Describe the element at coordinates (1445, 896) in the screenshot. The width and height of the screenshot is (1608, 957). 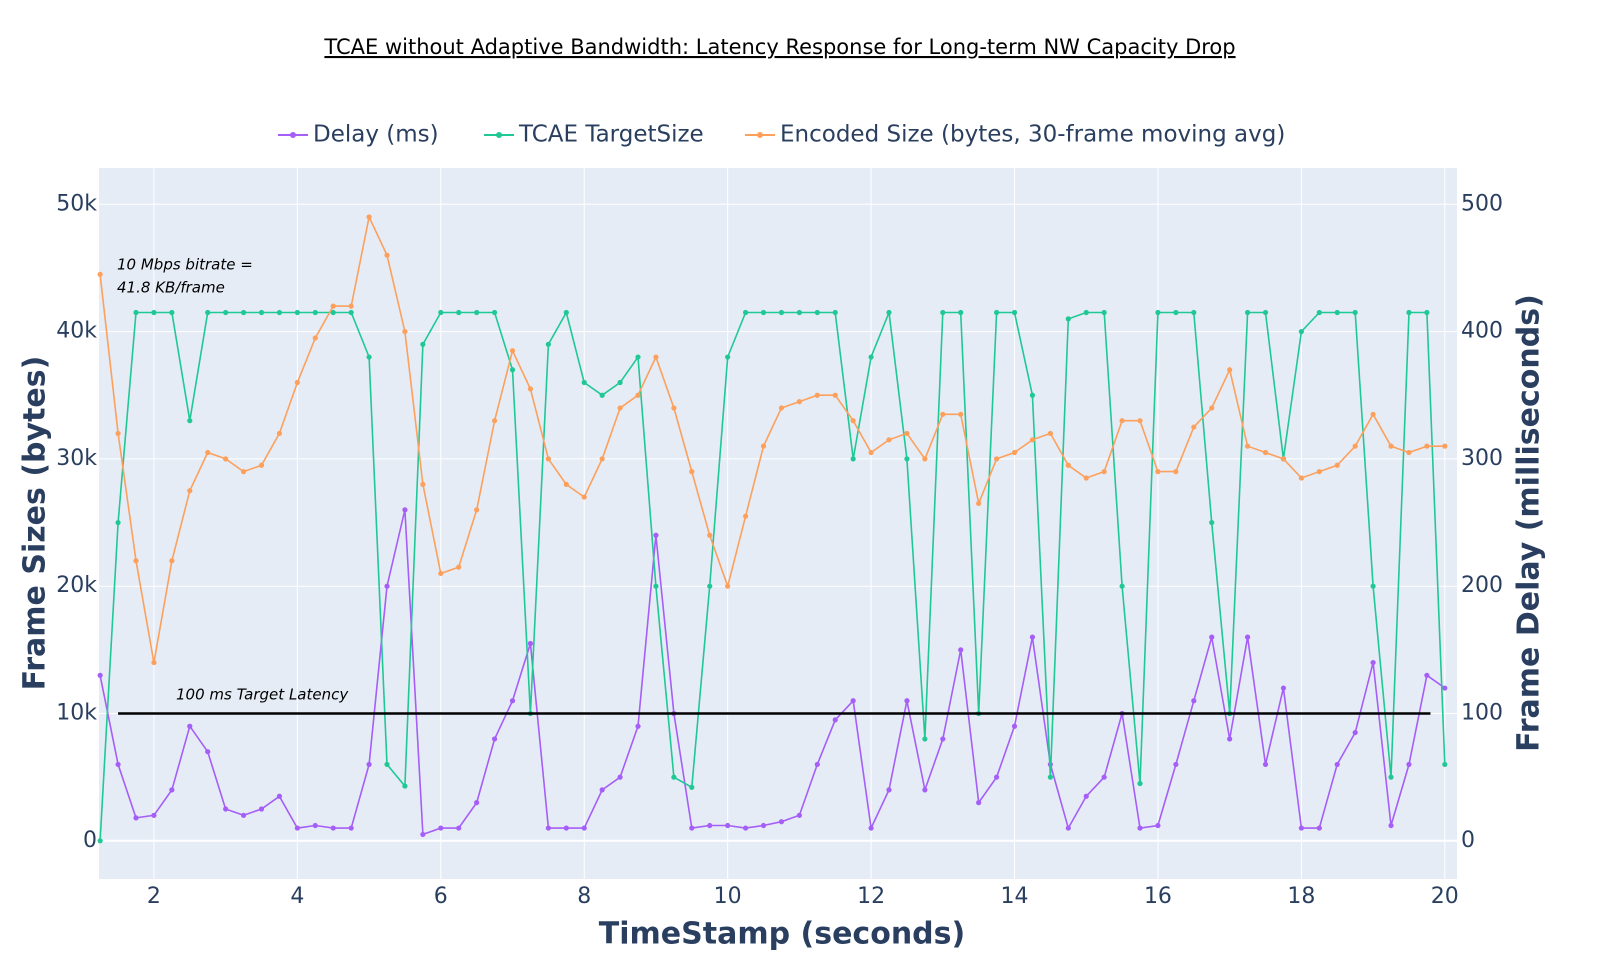
I see `x-tick-label: 20` at that location.